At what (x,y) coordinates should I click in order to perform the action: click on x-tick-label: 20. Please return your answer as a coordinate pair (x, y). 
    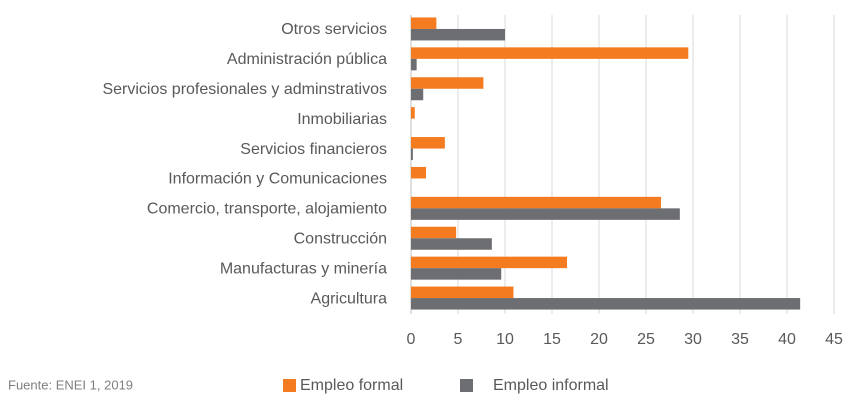
    Looking at the image, I should click on (599, 339).